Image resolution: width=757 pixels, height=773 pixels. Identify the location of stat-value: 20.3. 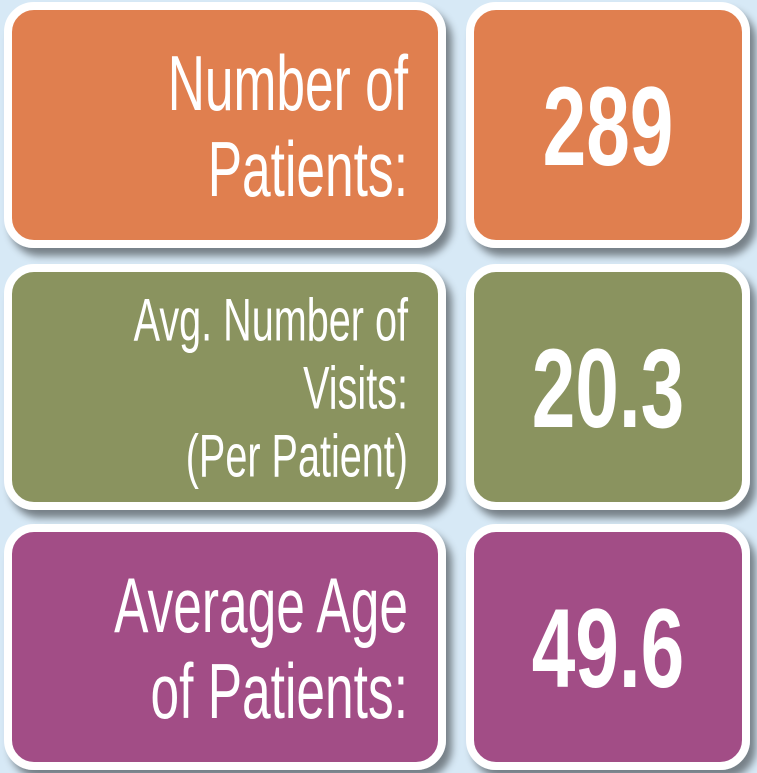
(608, 388).